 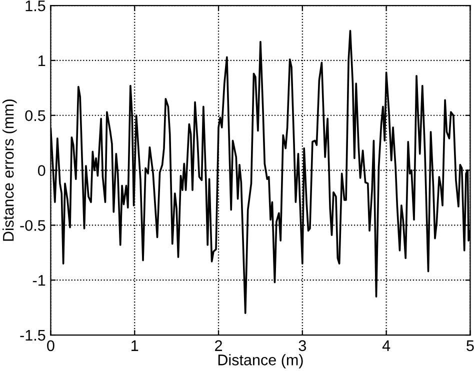 I want to click on x-tick-label: 1, so click(x=135, y=345).